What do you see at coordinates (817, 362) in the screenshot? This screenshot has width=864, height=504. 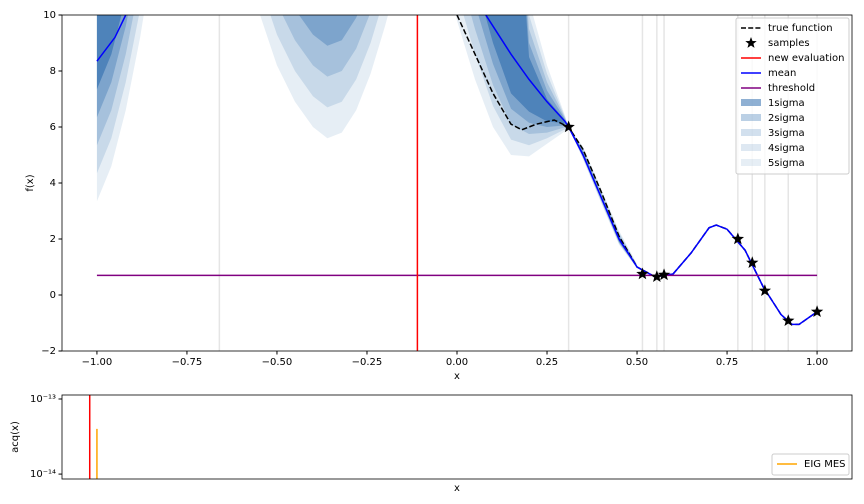 I see `x-tick-label: 1.00` at bounding box center [817, 362].